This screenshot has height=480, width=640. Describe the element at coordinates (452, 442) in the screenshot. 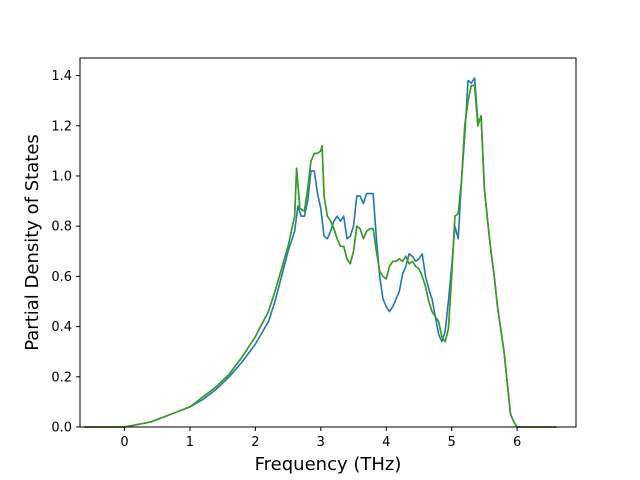

I see `x-tick-label: 5` at that location.